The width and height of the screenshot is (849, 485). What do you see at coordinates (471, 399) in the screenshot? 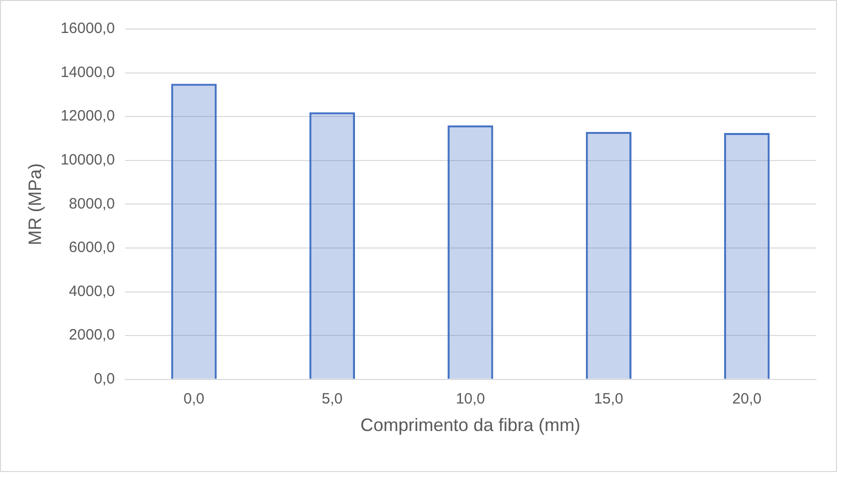
I see `x-tick-label: 10,0` at bounding box center [471, 399].